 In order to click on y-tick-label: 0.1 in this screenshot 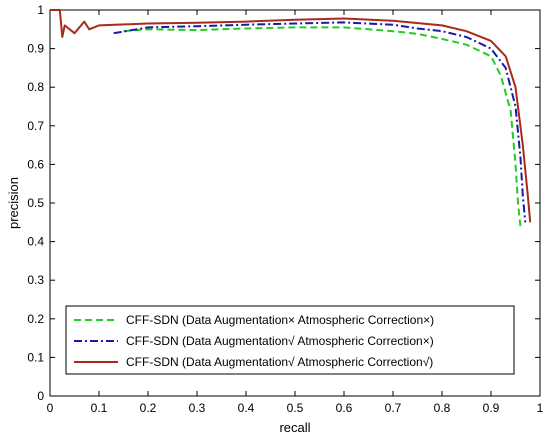, I will do `click(35, 357)`.